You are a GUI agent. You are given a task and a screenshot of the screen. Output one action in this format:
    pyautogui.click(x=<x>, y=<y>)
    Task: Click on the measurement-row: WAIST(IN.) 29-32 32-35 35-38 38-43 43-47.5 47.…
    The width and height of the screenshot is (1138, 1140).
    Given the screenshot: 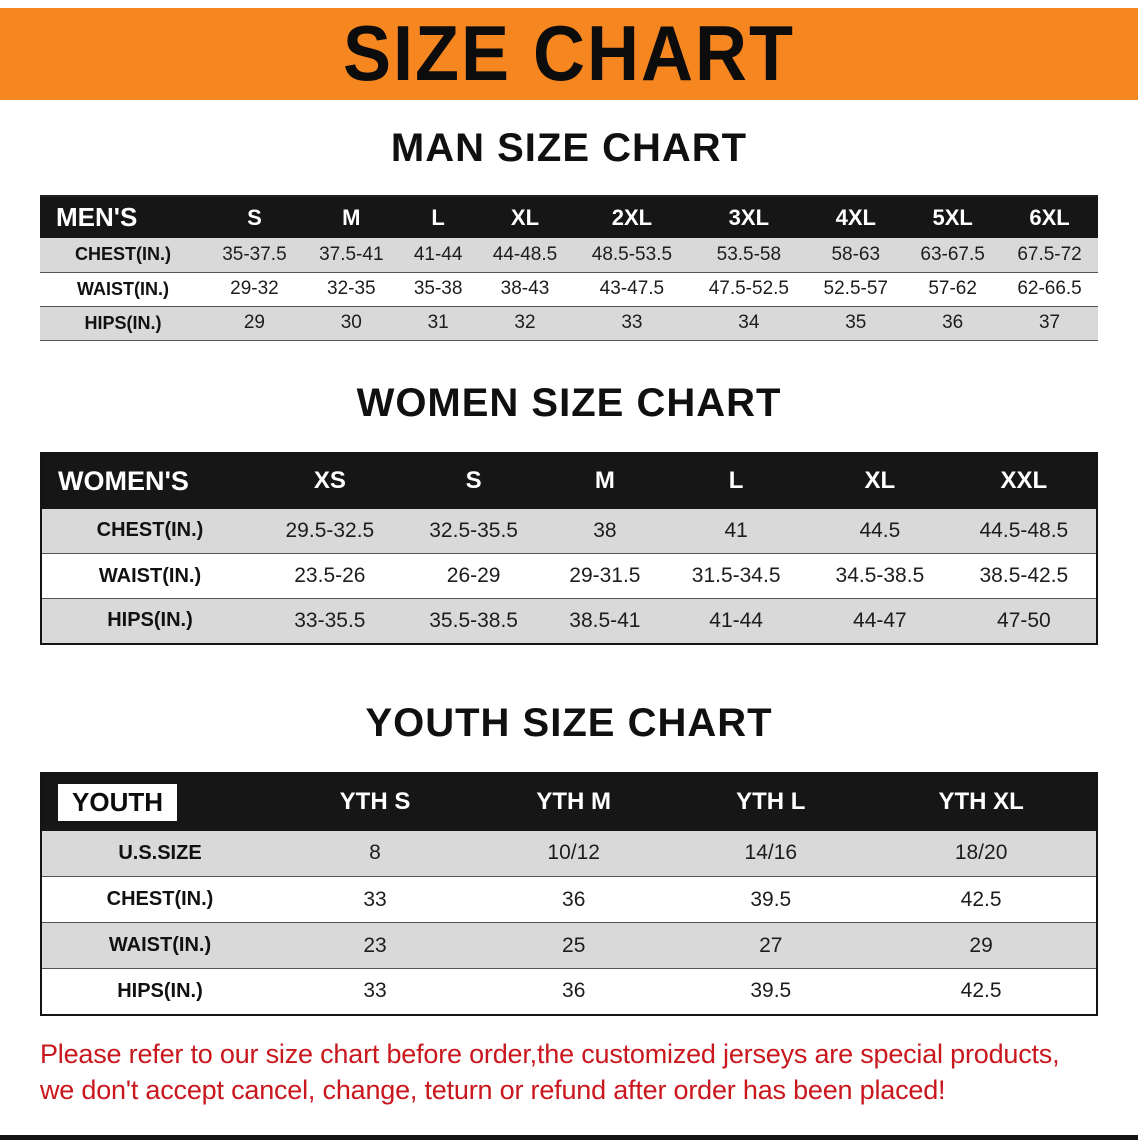 What is the action you would take?
    pyautogui.click(x=569, y=289)
    